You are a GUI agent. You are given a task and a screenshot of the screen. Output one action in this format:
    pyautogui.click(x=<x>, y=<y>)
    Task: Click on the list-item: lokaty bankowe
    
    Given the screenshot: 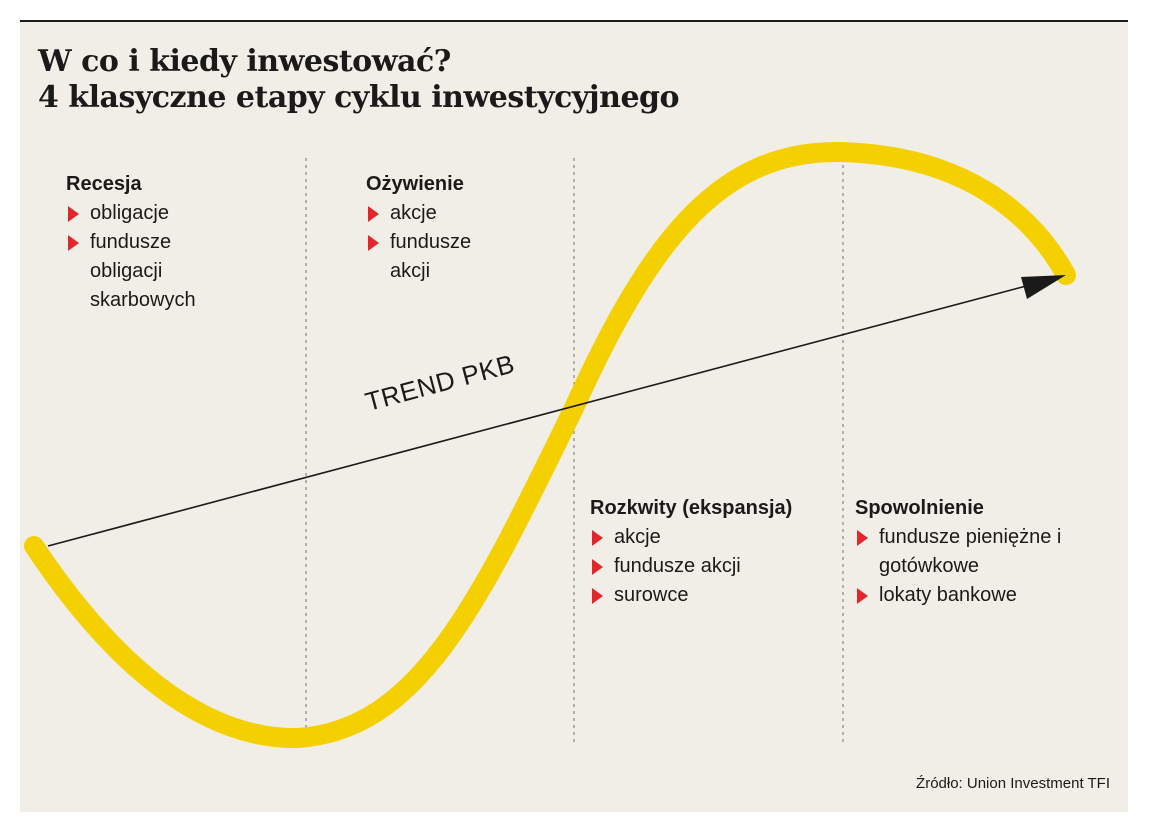 What is the action you would take?
    pyautogui.click(x=982, y=595)
    